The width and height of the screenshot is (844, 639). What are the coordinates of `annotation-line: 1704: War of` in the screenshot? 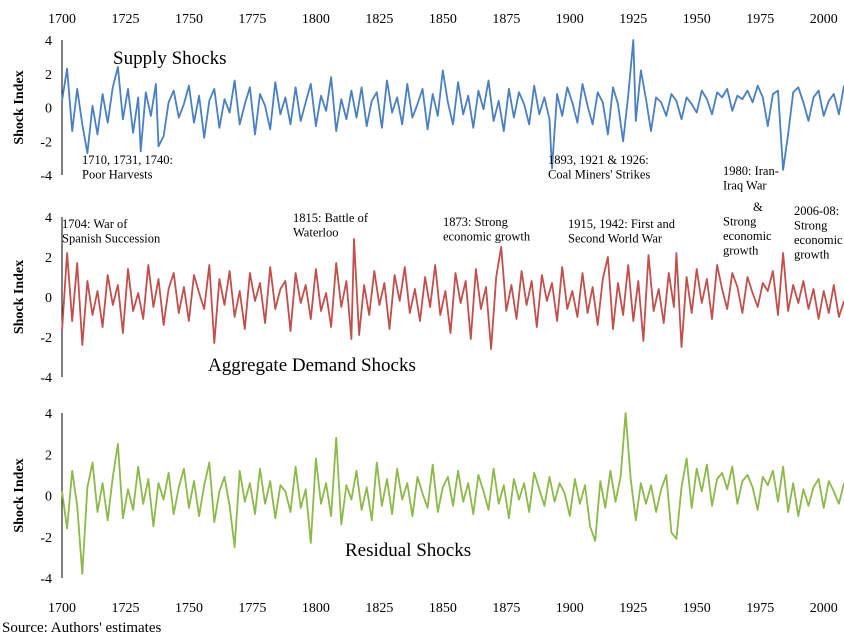 It's located at (95, 224).